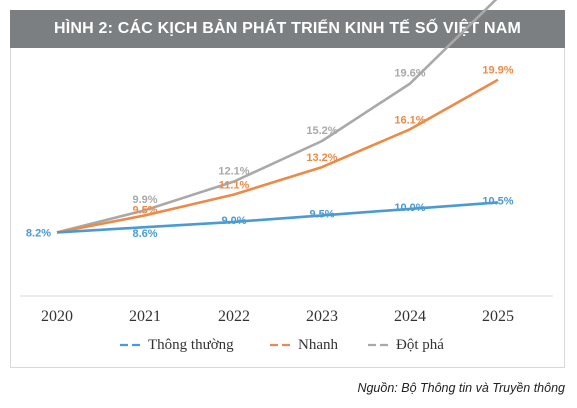  I want to click on data-label: 19.6%, so click(409, 74).